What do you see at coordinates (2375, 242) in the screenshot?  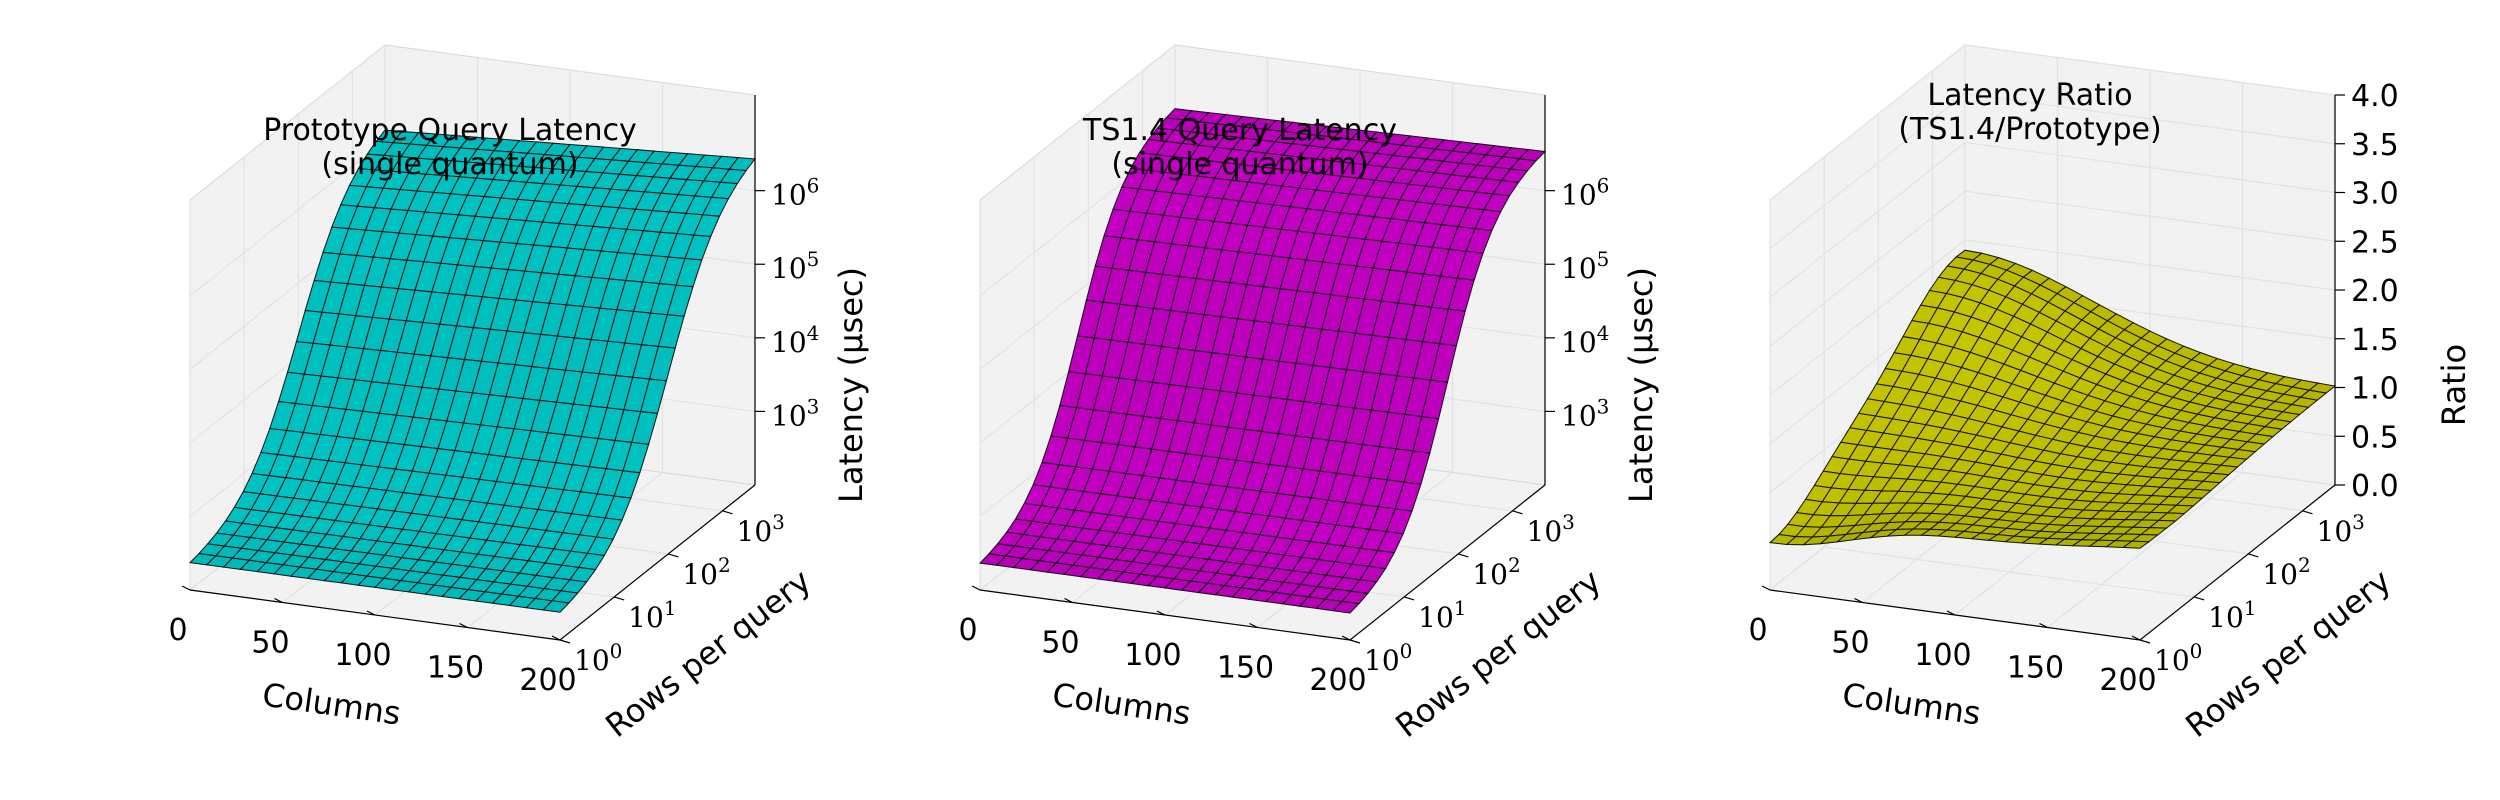 I see `z-tick-label: 2.5` at bounding box center [2375, 242].